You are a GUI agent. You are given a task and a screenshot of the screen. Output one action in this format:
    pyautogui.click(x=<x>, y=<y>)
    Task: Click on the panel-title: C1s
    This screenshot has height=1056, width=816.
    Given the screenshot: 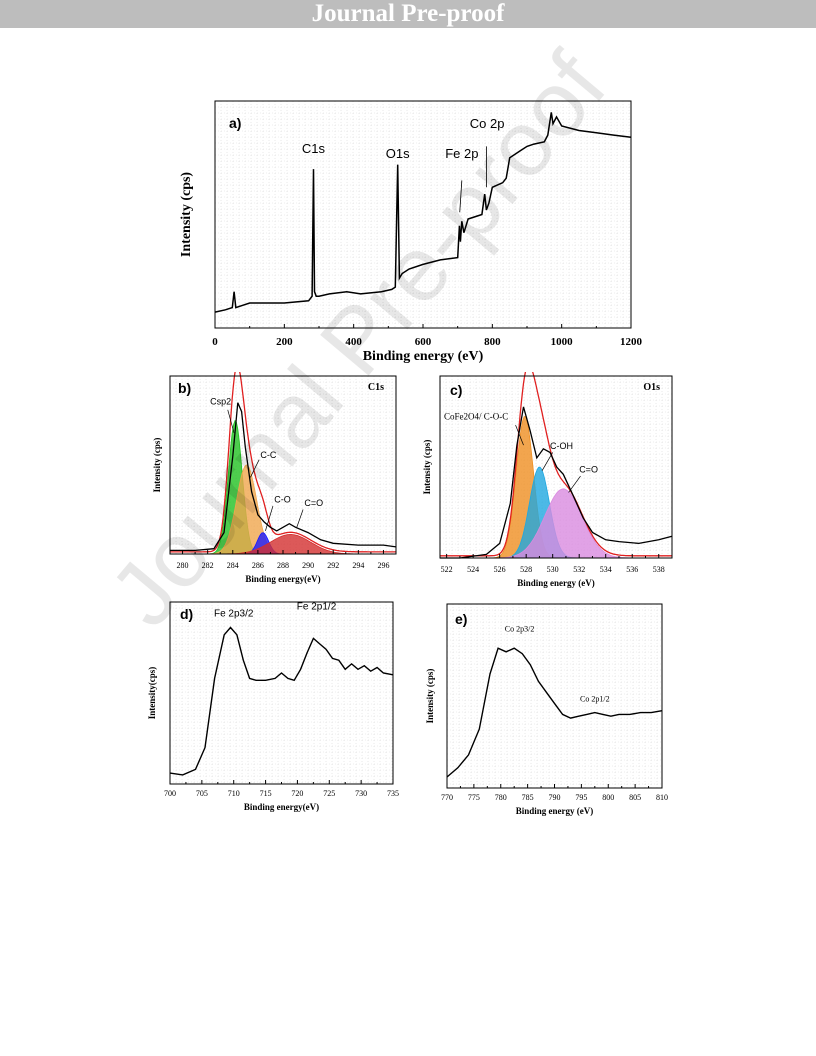 What is the action you would take?
    pyautogui.click(x=376, y=387)
    